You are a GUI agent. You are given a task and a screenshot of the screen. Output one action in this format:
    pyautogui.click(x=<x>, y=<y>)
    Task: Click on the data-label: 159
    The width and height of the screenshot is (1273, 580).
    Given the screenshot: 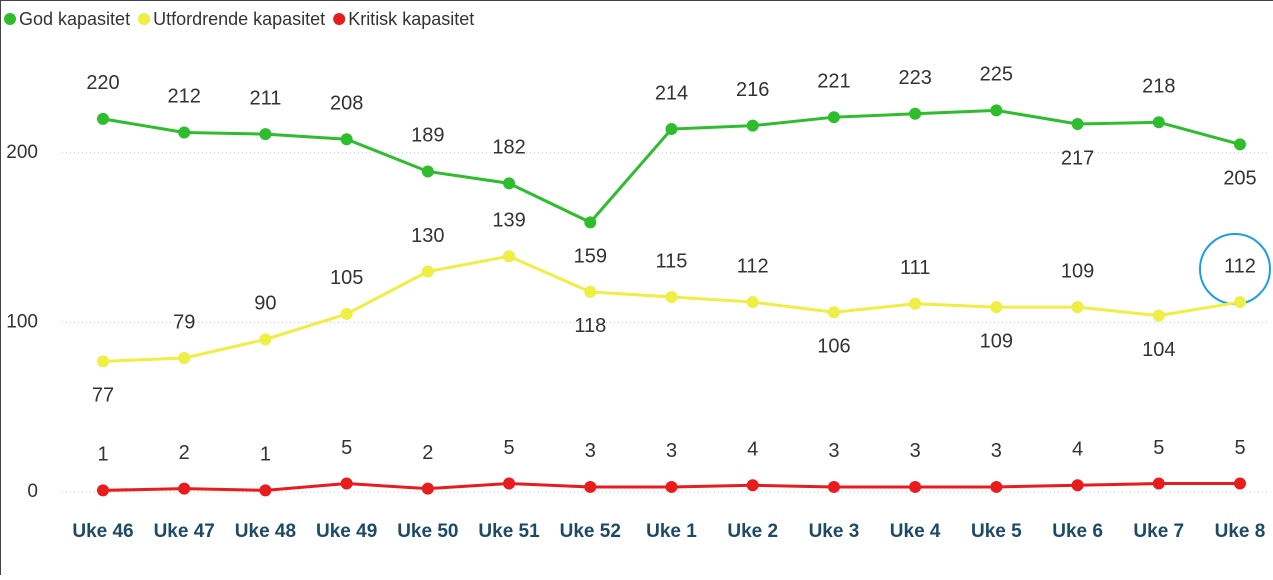 What is the action you would take?
    pyautogui.click(x=590, y=257)
    